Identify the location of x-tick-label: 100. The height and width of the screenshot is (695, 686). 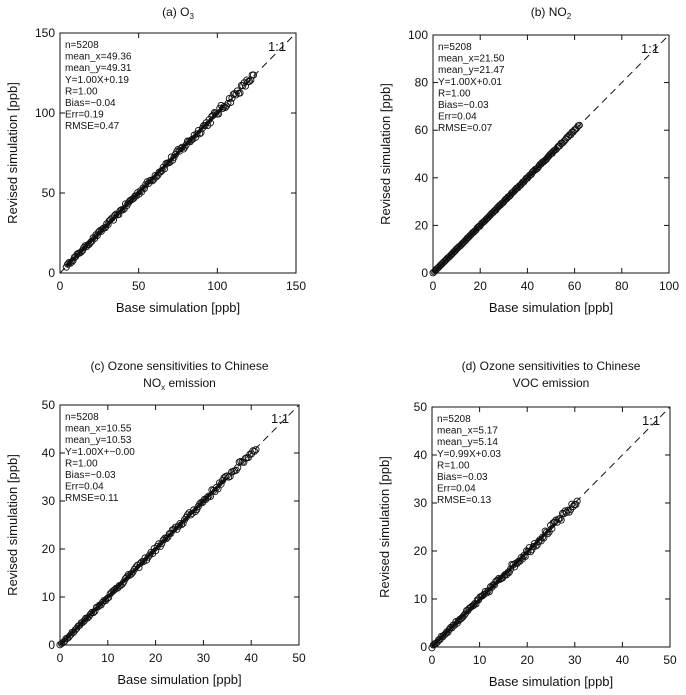
(669, 286).